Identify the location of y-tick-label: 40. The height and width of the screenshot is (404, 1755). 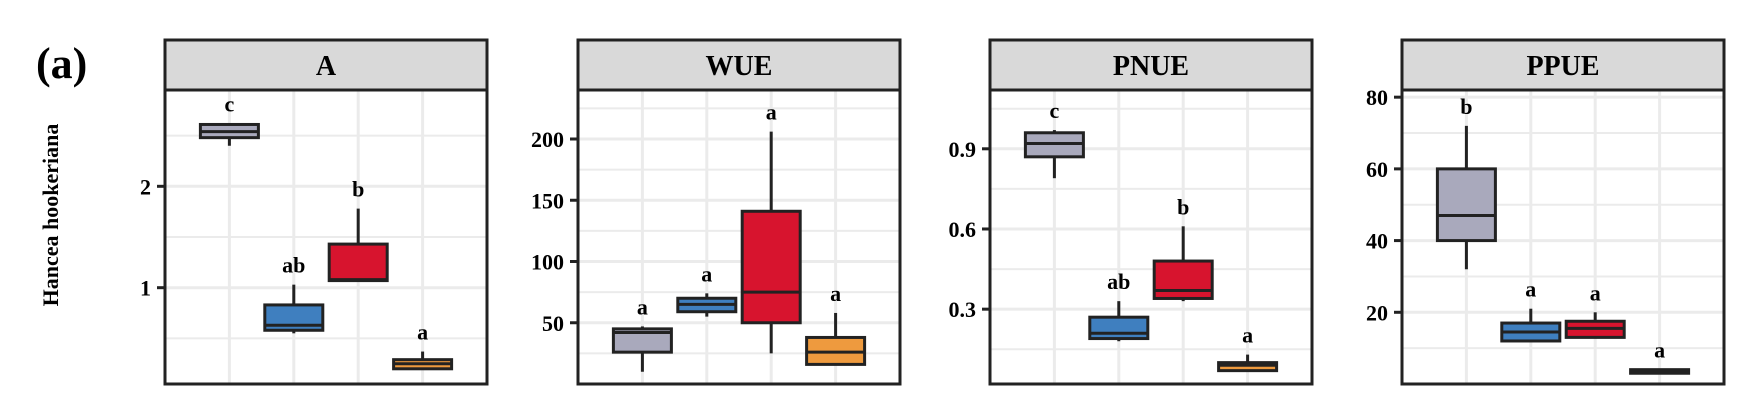
(1377, 241).